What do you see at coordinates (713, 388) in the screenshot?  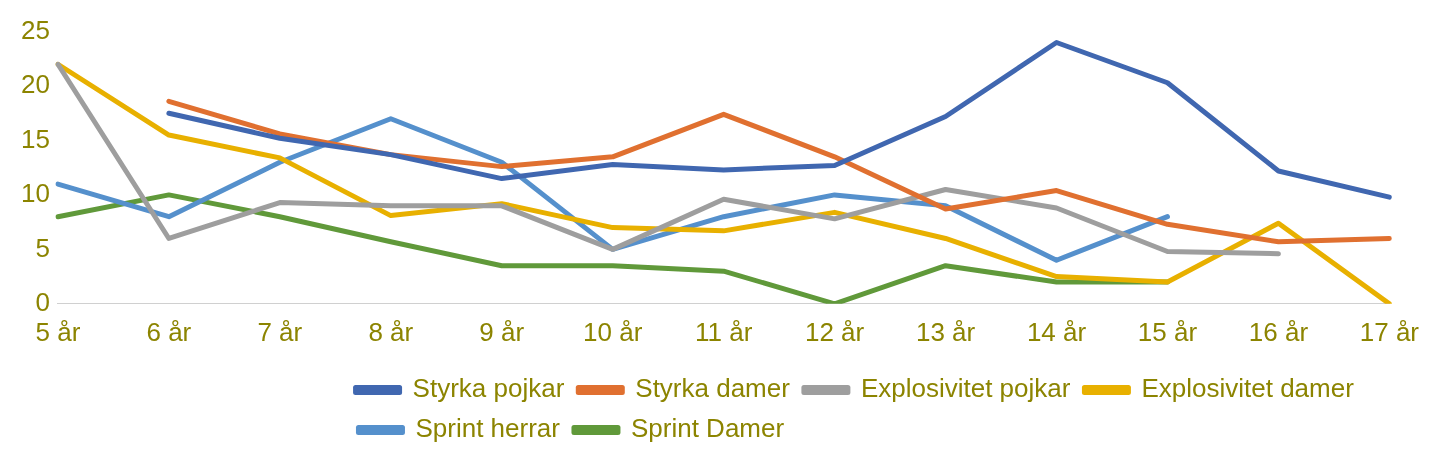 I see `legend-label: Styrka damer` at bounding box center [713, 388].